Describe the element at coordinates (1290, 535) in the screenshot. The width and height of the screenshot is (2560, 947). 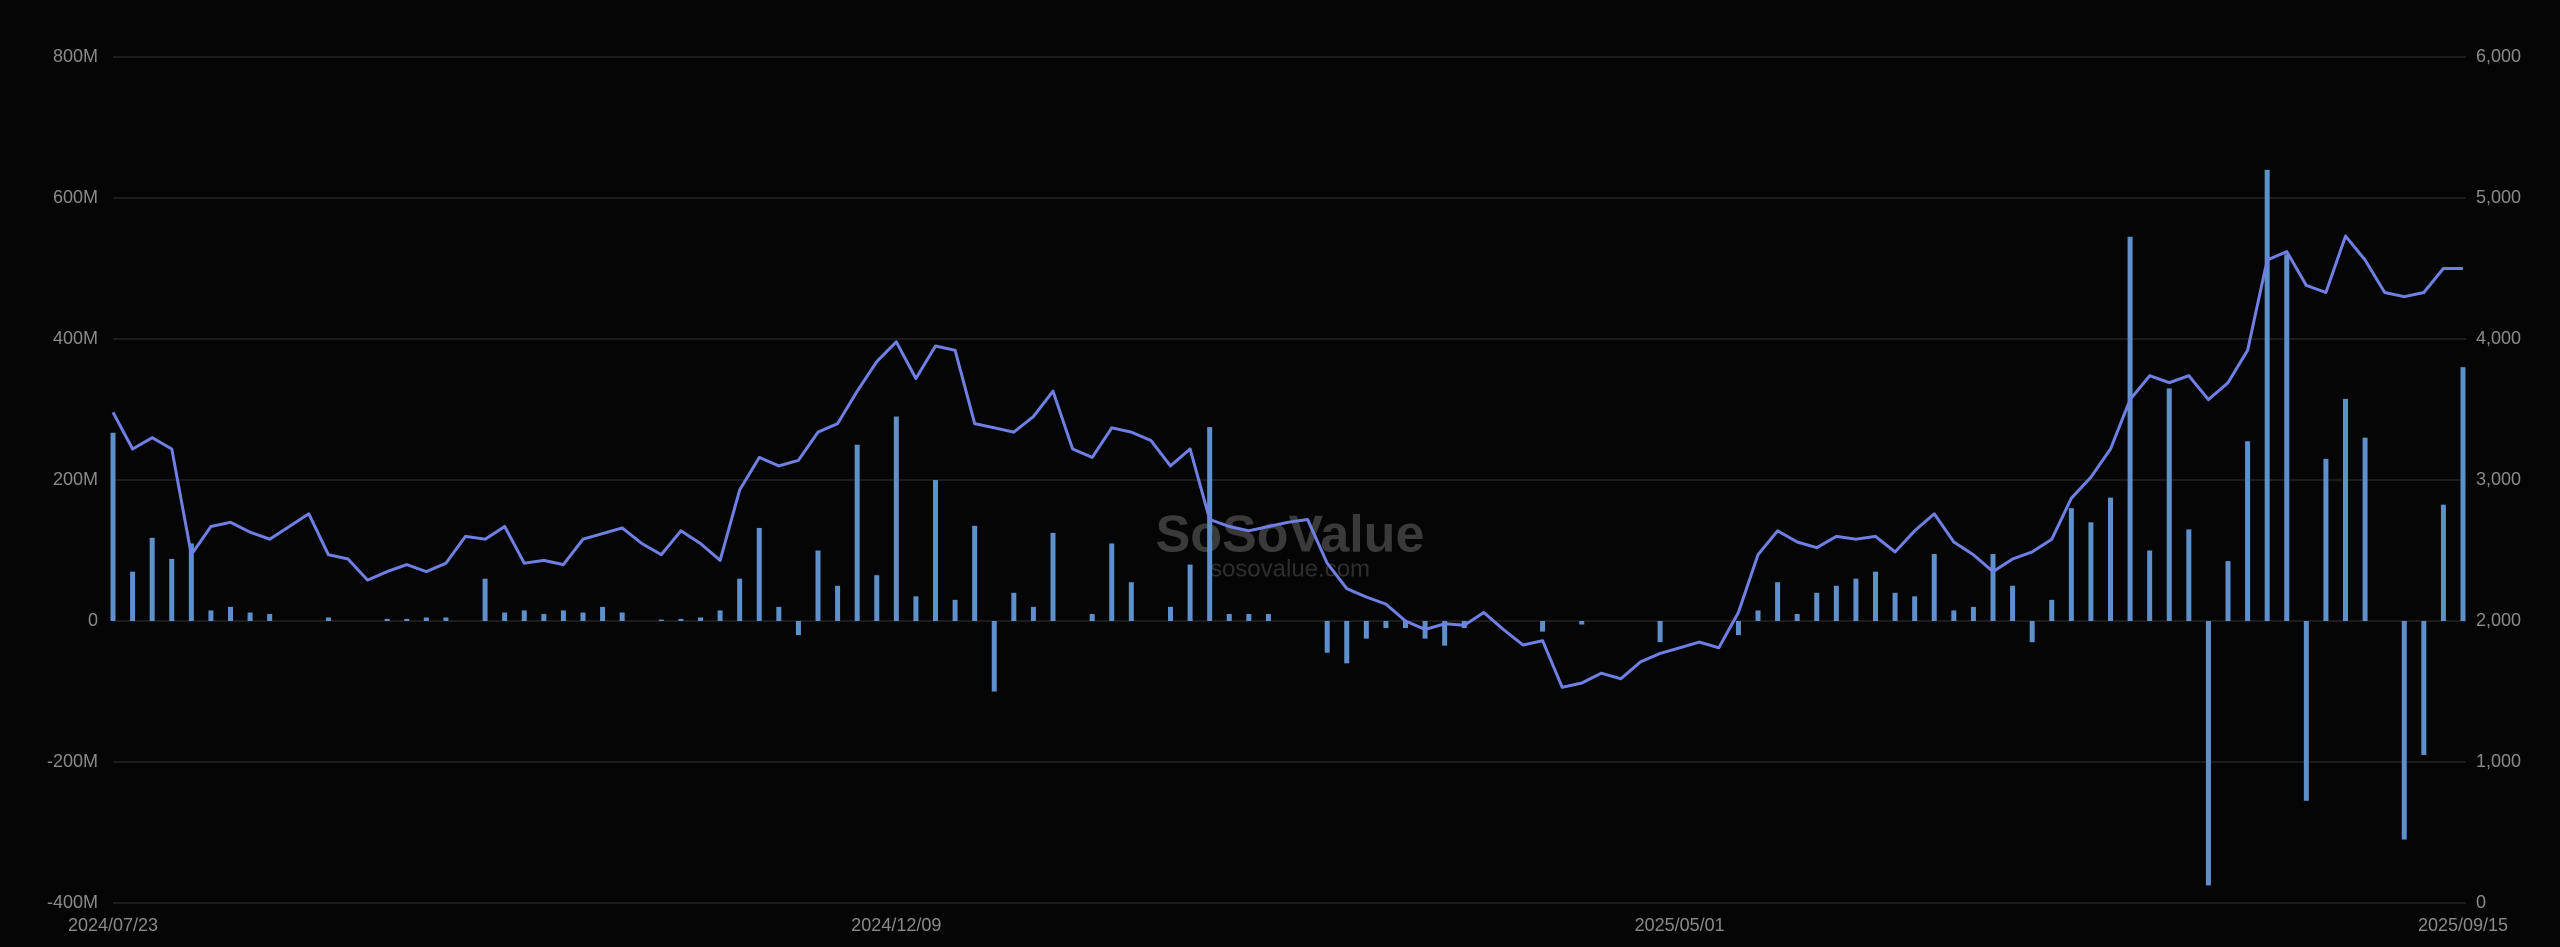
I see `watermark: SoSoValue` at that location.